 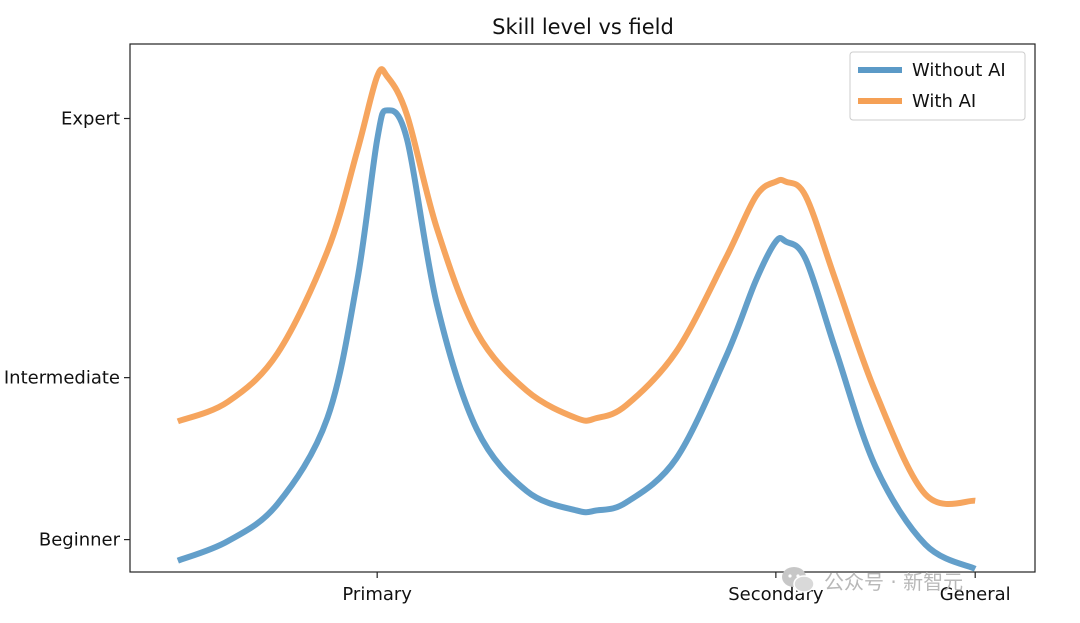 I want to click on legend: Without AI With AI, so click(x=937, y=86).